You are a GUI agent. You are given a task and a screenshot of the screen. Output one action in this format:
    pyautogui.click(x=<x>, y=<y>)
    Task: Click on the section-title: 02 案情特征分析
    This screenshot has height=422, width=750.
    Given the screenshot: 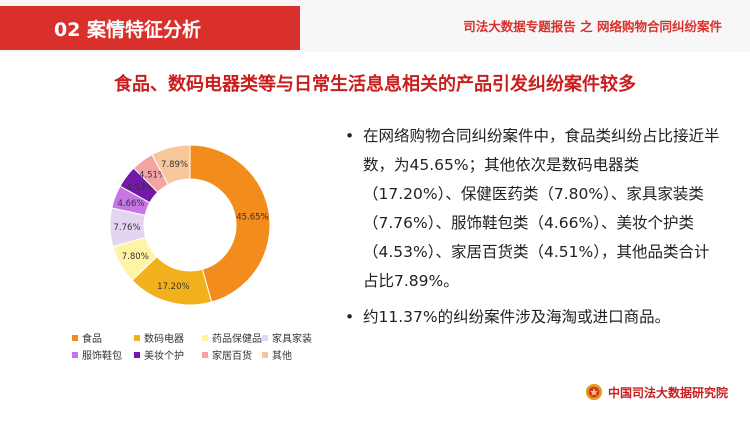 What is the action you would take?
    pyautogui.click(x=128, y=30)
    